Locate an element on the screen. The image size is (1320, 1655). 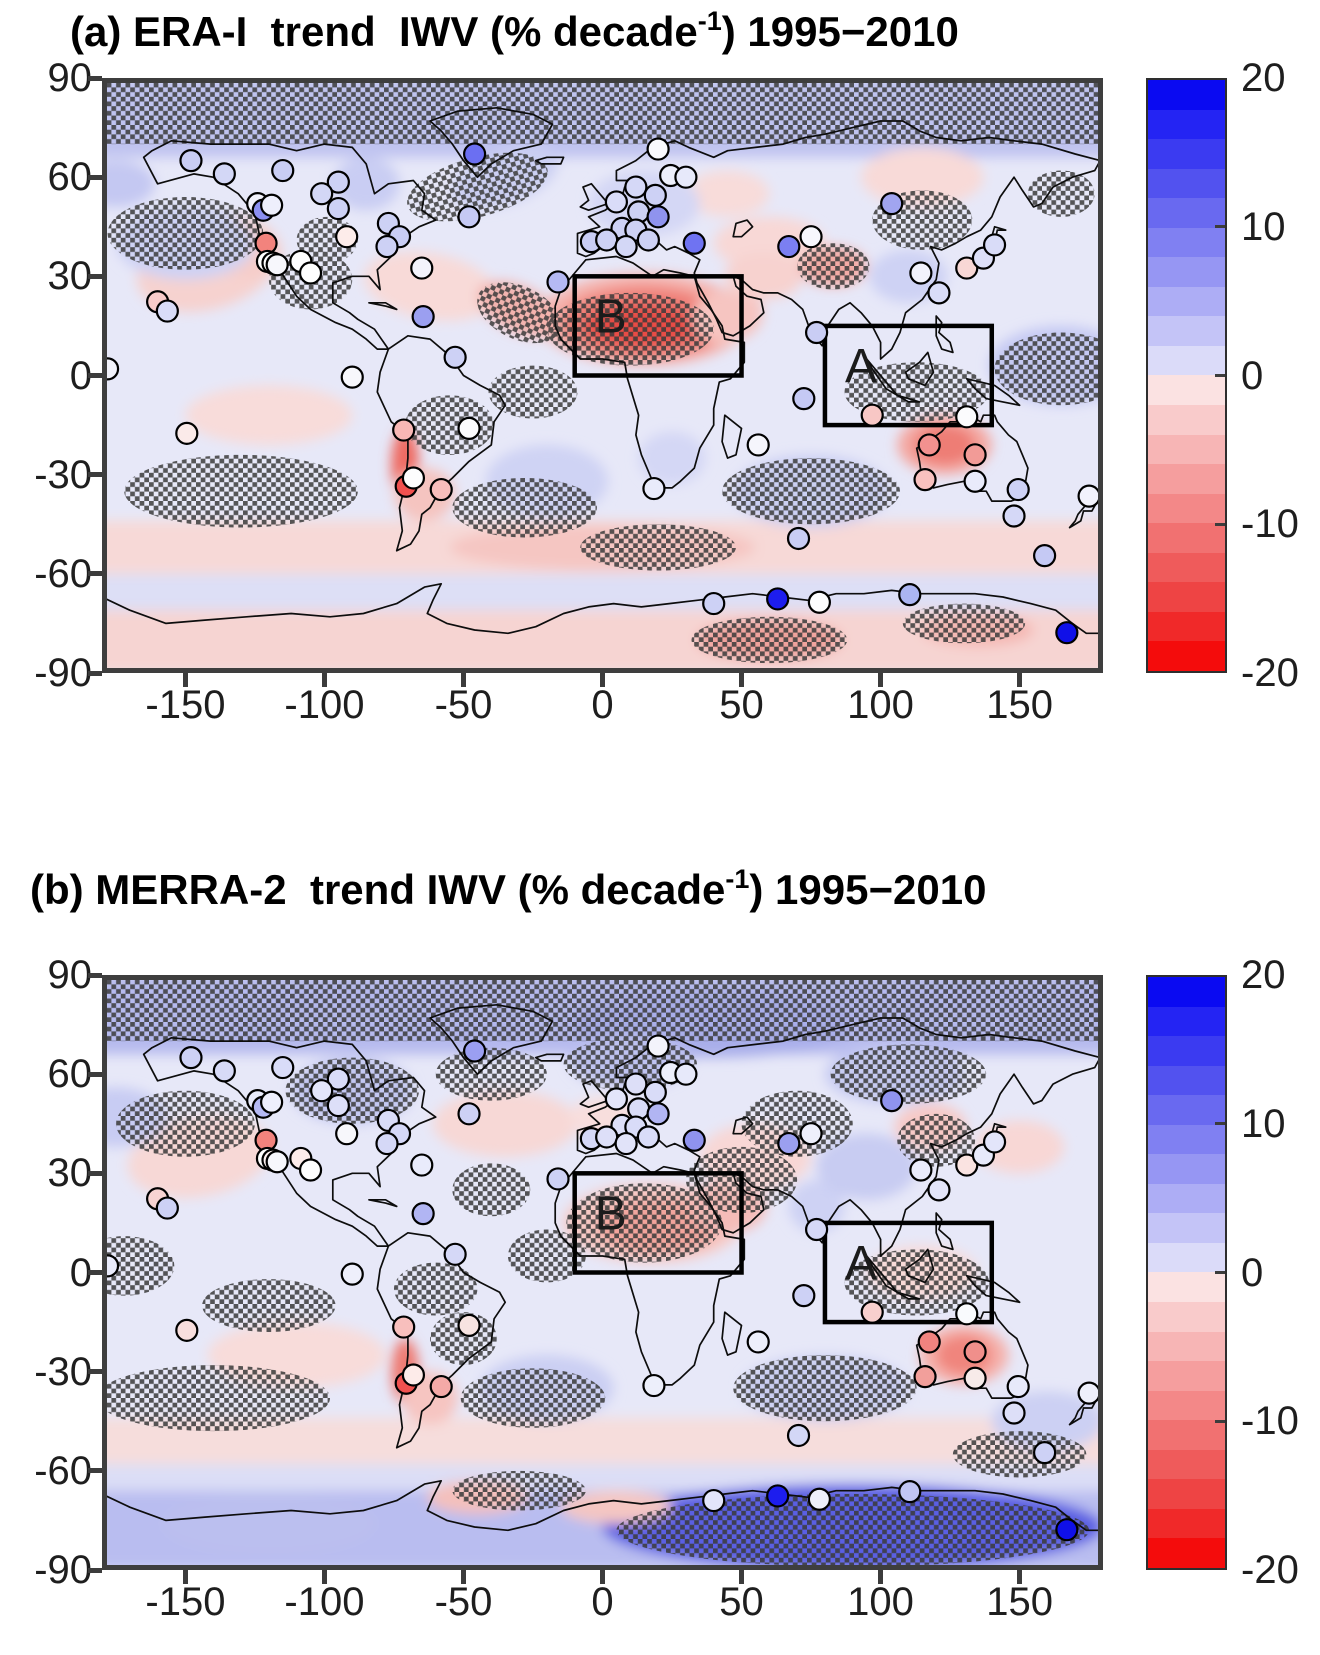
y-tick-label-b: -60 is located at coordinates (63, 1470).